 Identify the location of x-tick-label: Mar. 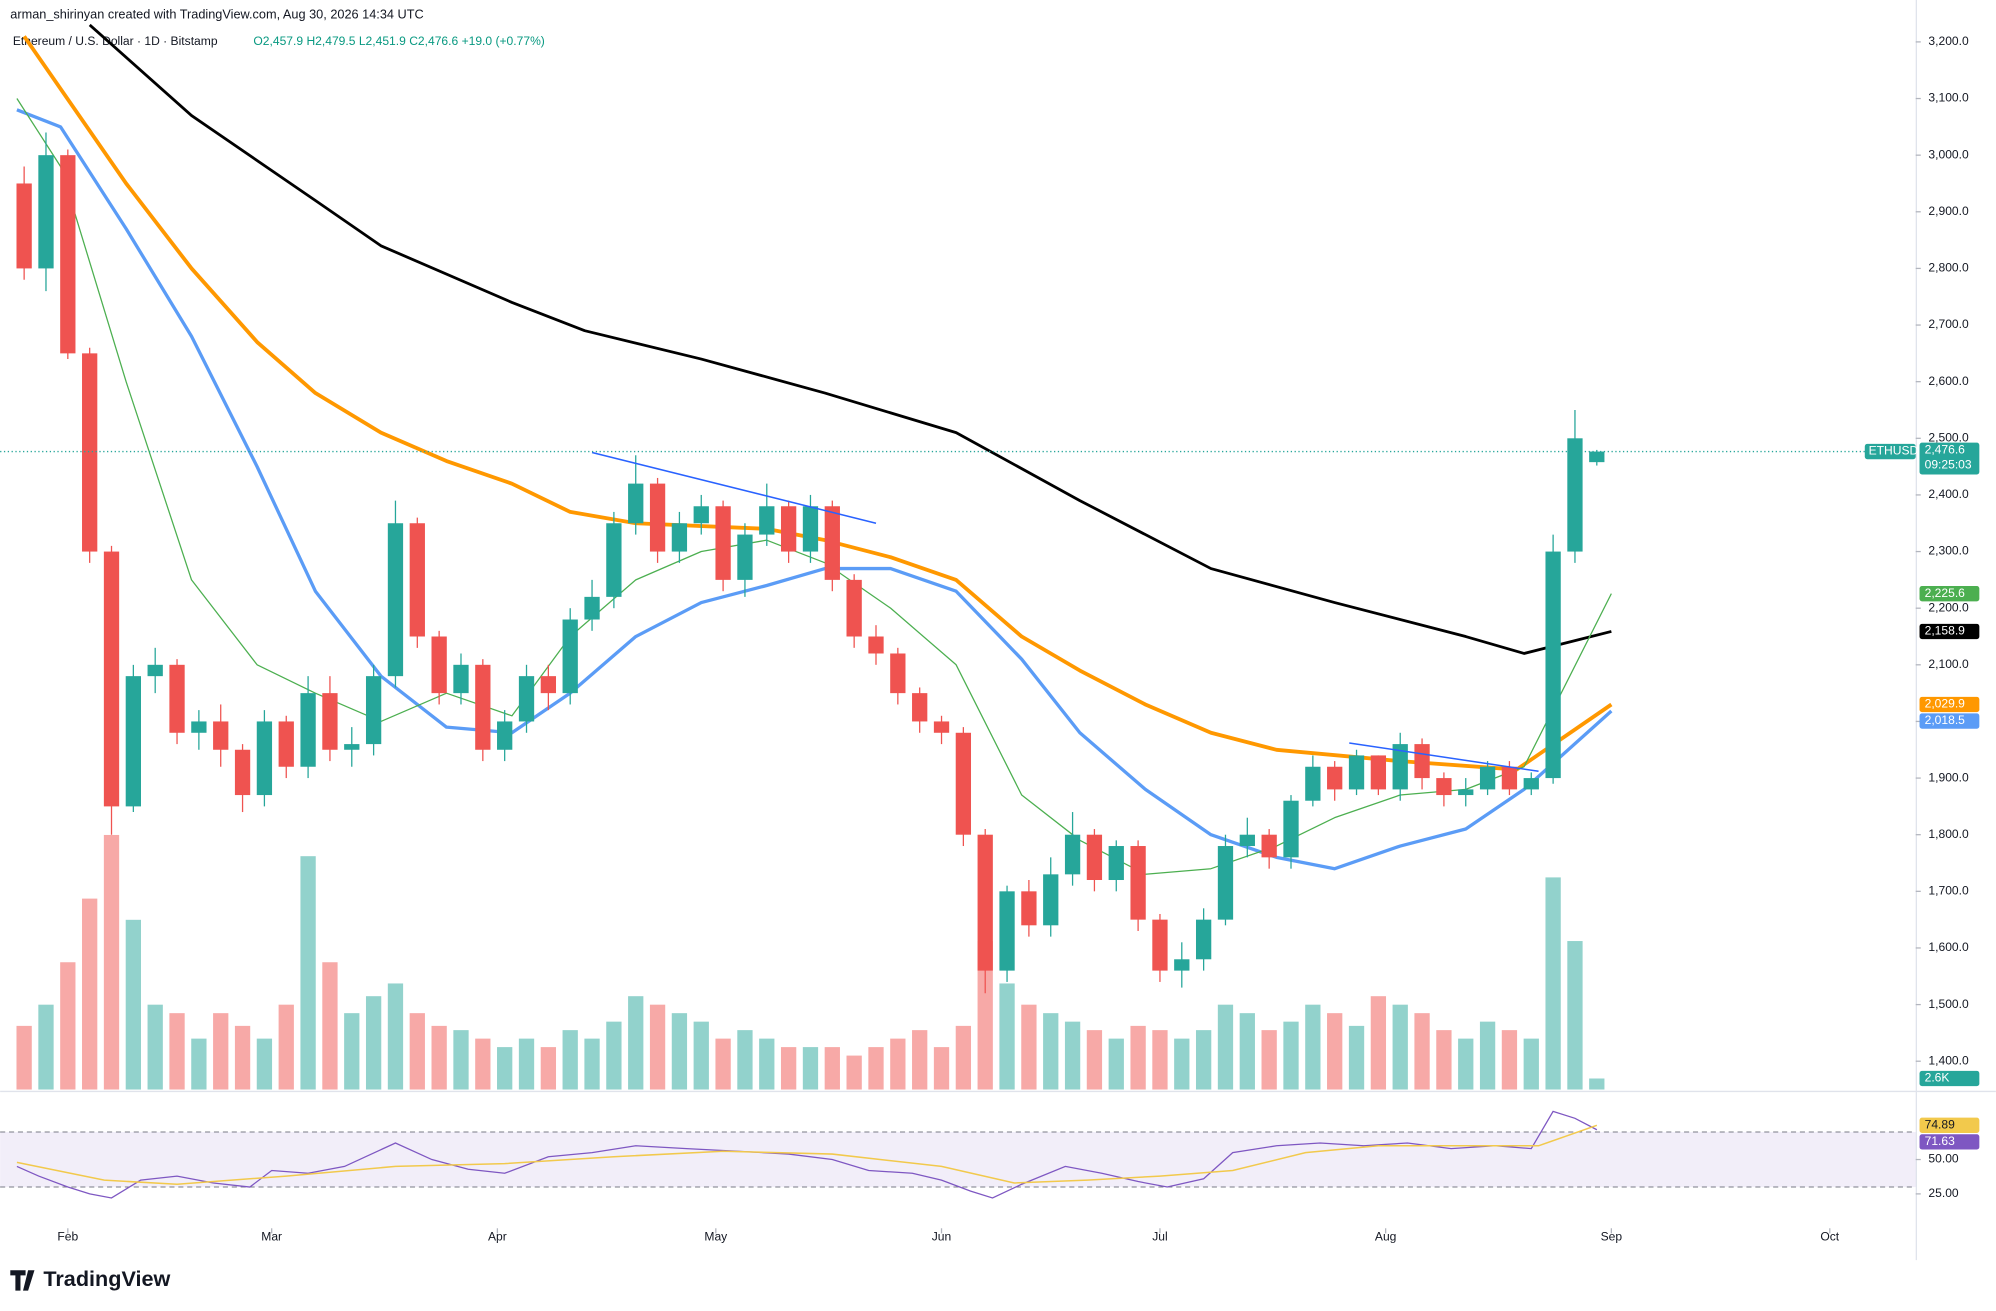
(271, 1236).